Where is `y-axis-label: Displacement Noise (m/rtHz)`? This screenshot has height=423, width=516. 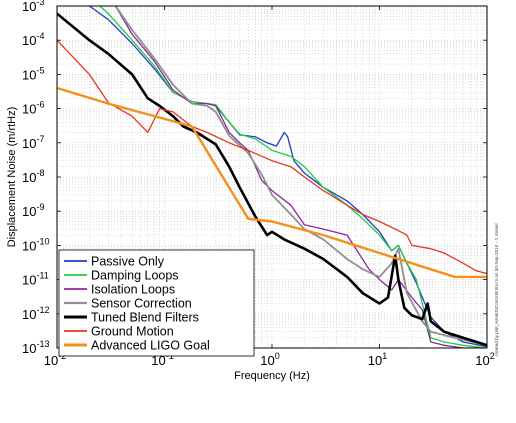 y-axis-label: Displacement Noise (m/rtHz) is located at coordinates (12, 177).